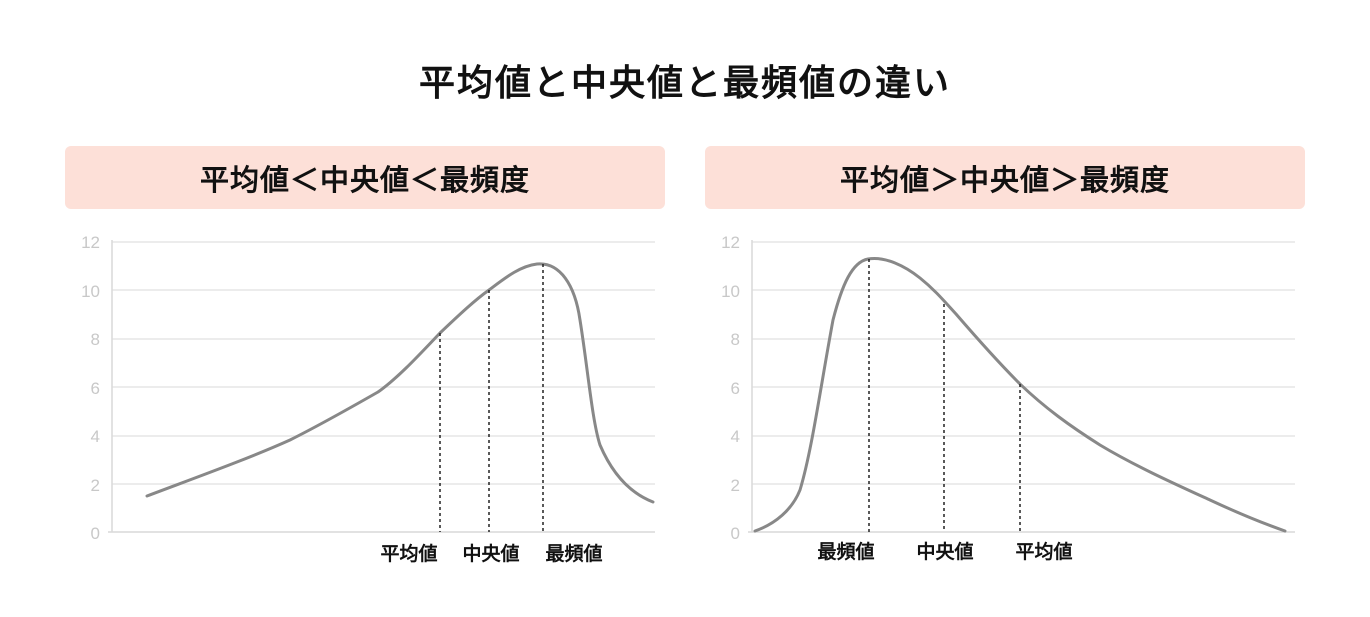 The image size is (1370, 617). Describe the element at coordinates (845, 551) in the screenshot. I see `right-mode-label: 最頻値` at that location.